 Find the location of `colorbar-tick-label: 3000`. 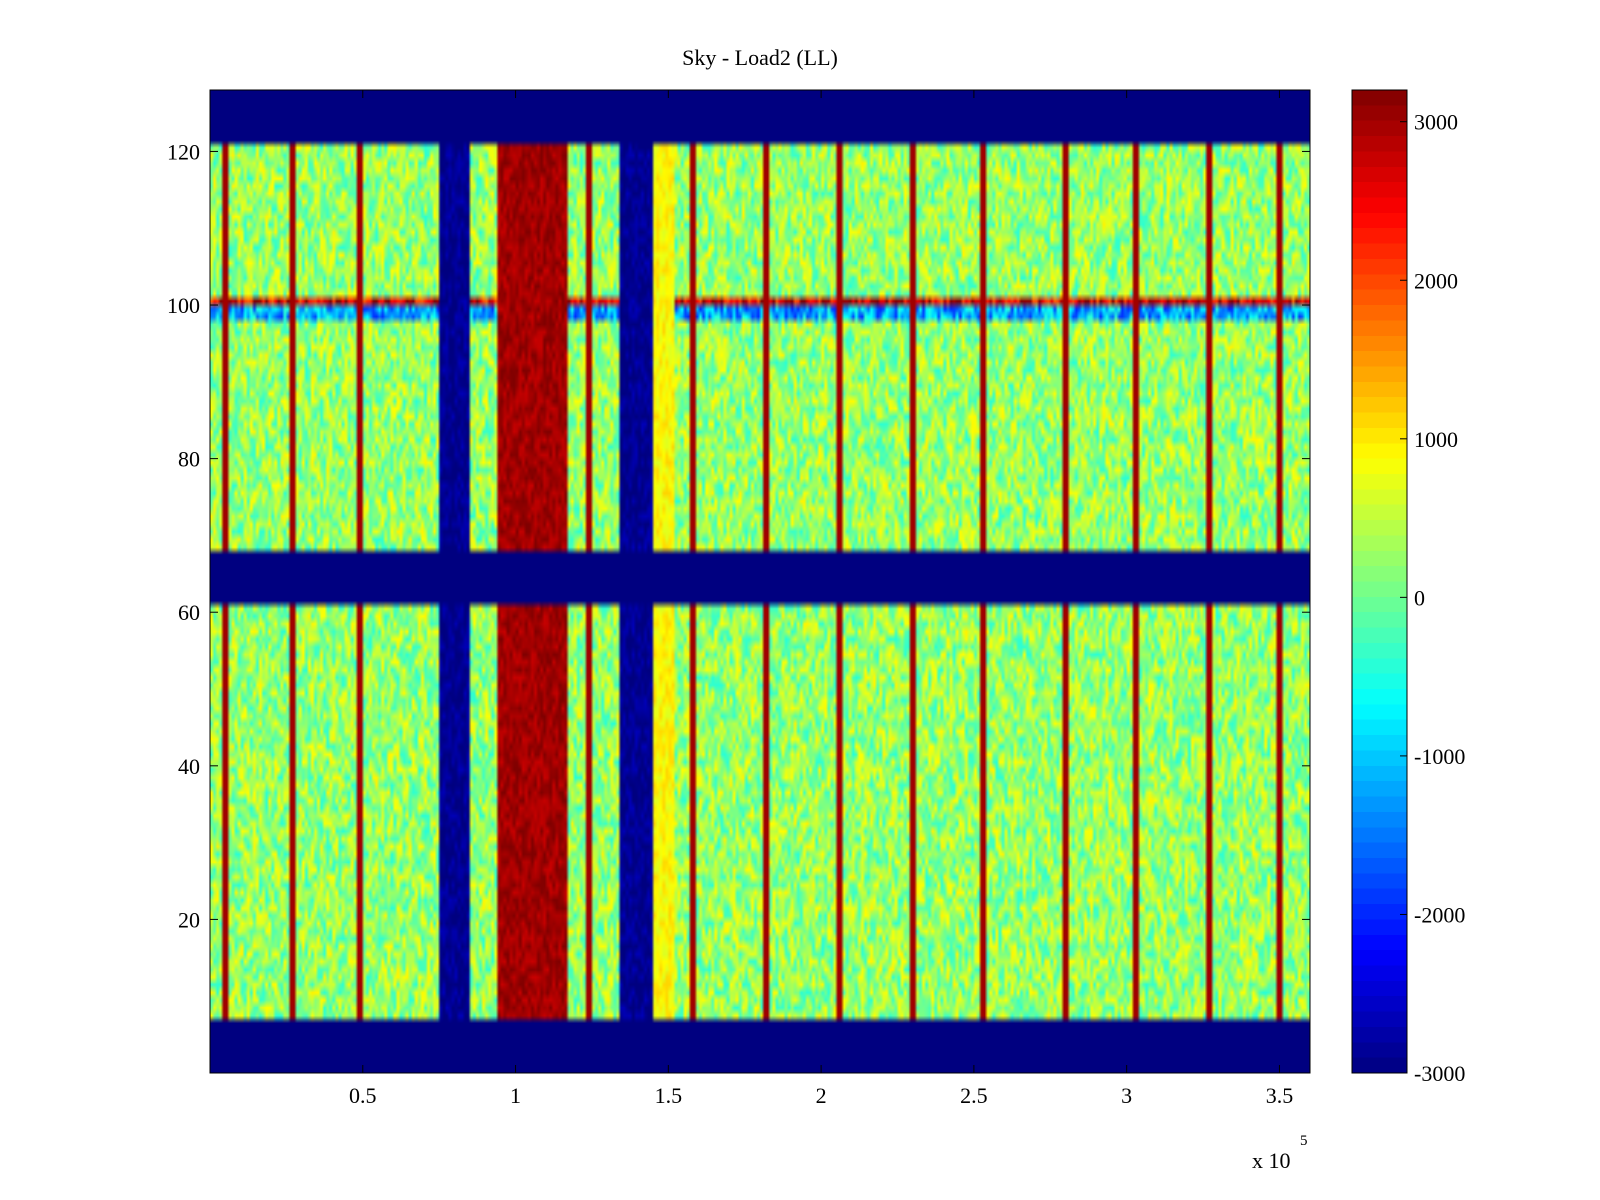

colorbar-tick-label: 3000 is located at coordinates (1436, 122).